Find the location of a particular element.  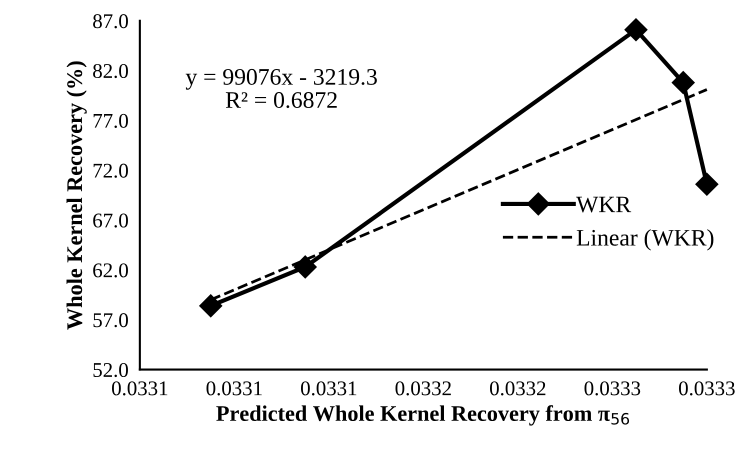

y-axis-title: Whole Kernel Recovery (%) is located at coordinates (76, 195).